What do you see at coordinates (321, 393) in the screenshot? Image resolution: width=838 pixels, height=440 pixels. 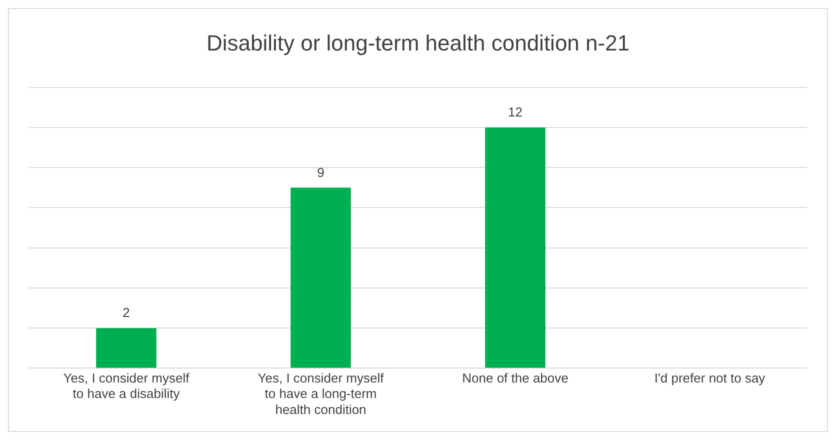 I see `x-tick-label: Yes, I consider myself to have a long-term health condition` at bounding box center [321, 393].